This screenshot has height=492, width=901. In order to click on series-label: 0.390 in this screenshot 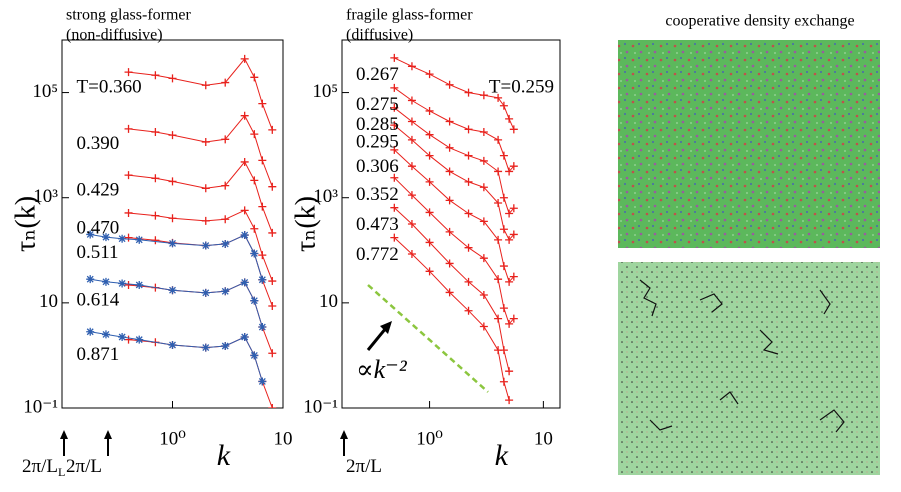, I will do `click(98, 143)`.